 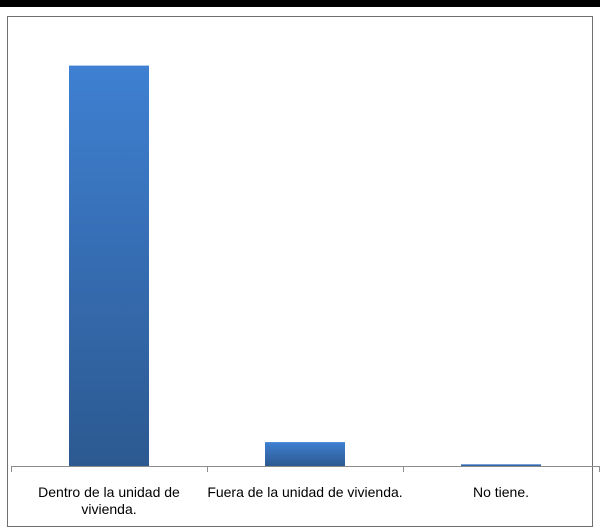 I want to click on category-label-no-tiene: No tiene., so click(x=501, y=492).